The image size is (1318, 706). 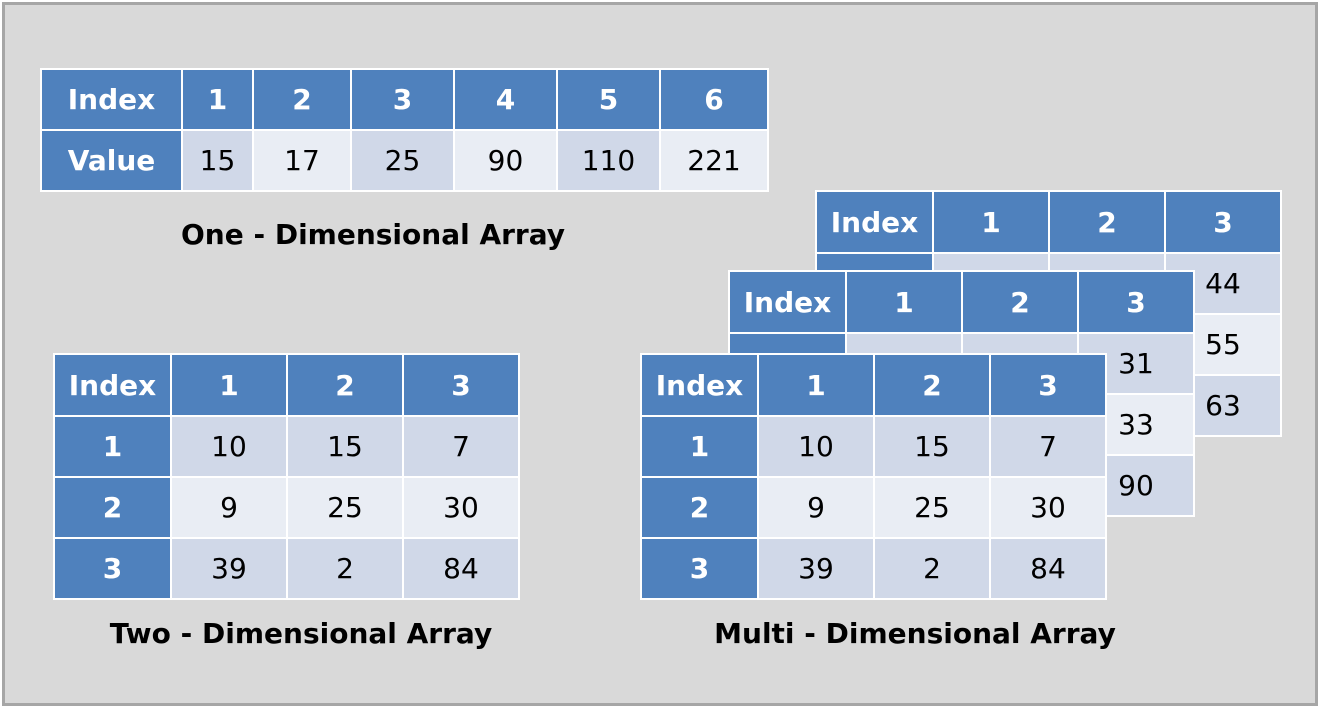 I want to click on index-row: Index 1 2 3 4 5 6, so click(x=404, y=99).